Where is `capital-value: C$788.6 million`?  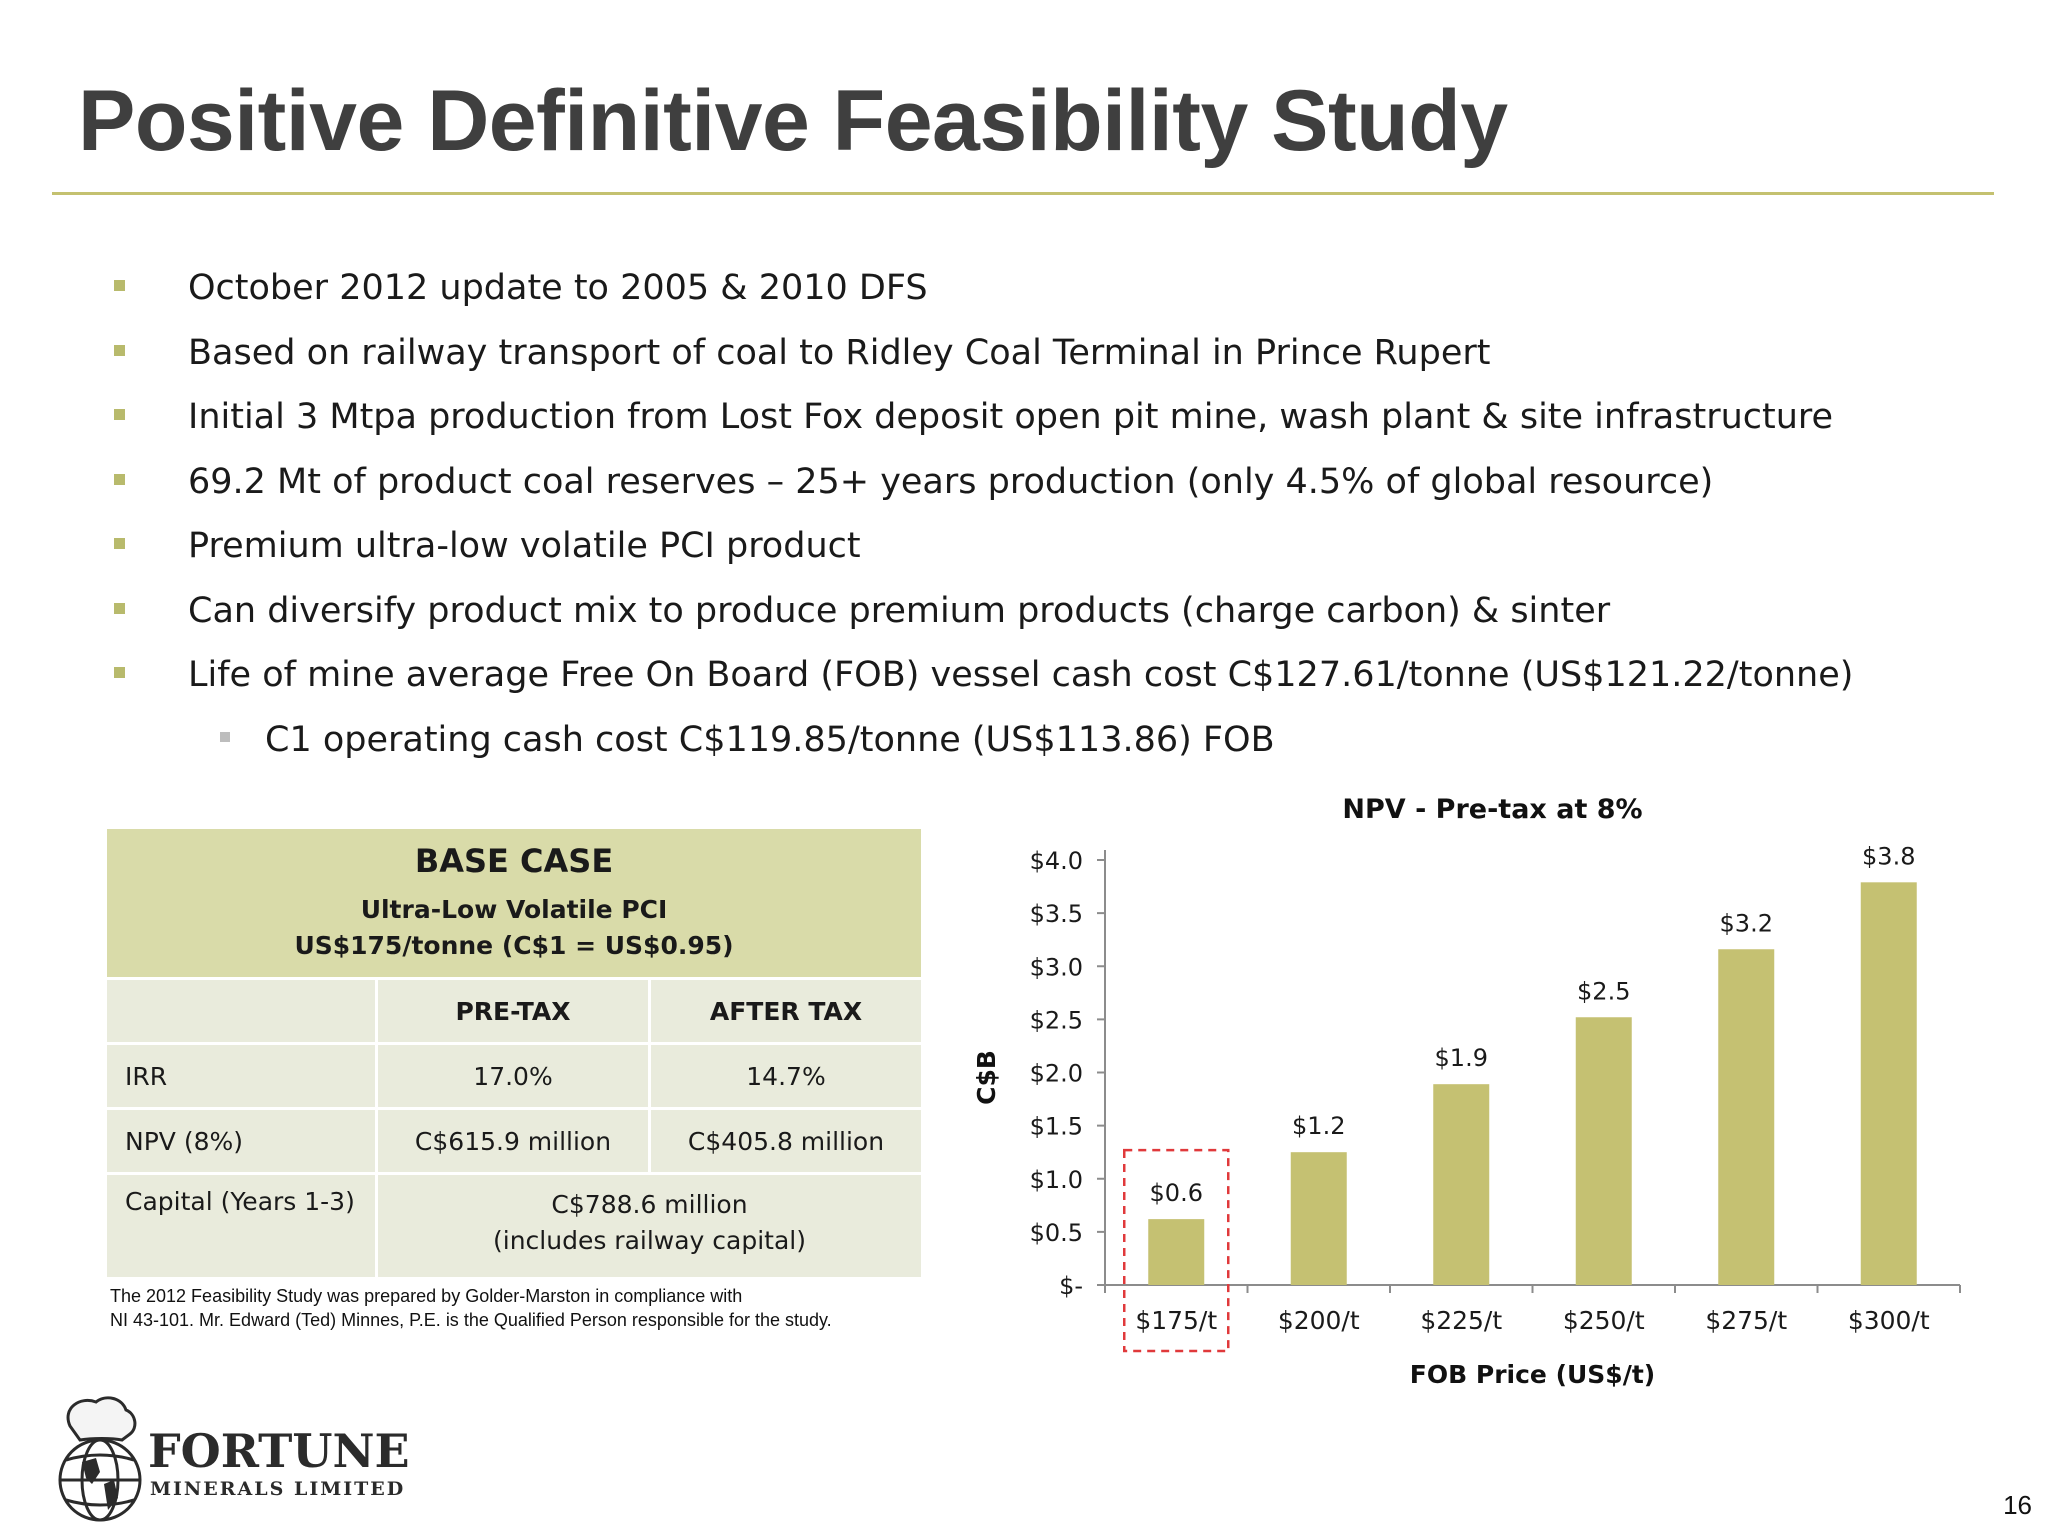 capital-value: C$788.6 million is located at coordinates (649, 1204).